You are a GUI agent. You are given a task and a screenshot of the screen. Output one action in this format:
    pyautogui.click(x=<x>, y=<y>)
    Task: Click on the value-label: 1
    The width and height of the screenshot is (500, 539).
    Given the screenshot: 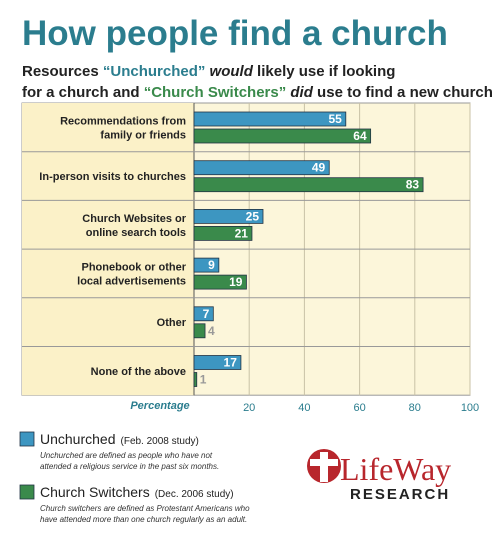 What is the action you would take?
    pyautogui.click(x=203, y=380)
    